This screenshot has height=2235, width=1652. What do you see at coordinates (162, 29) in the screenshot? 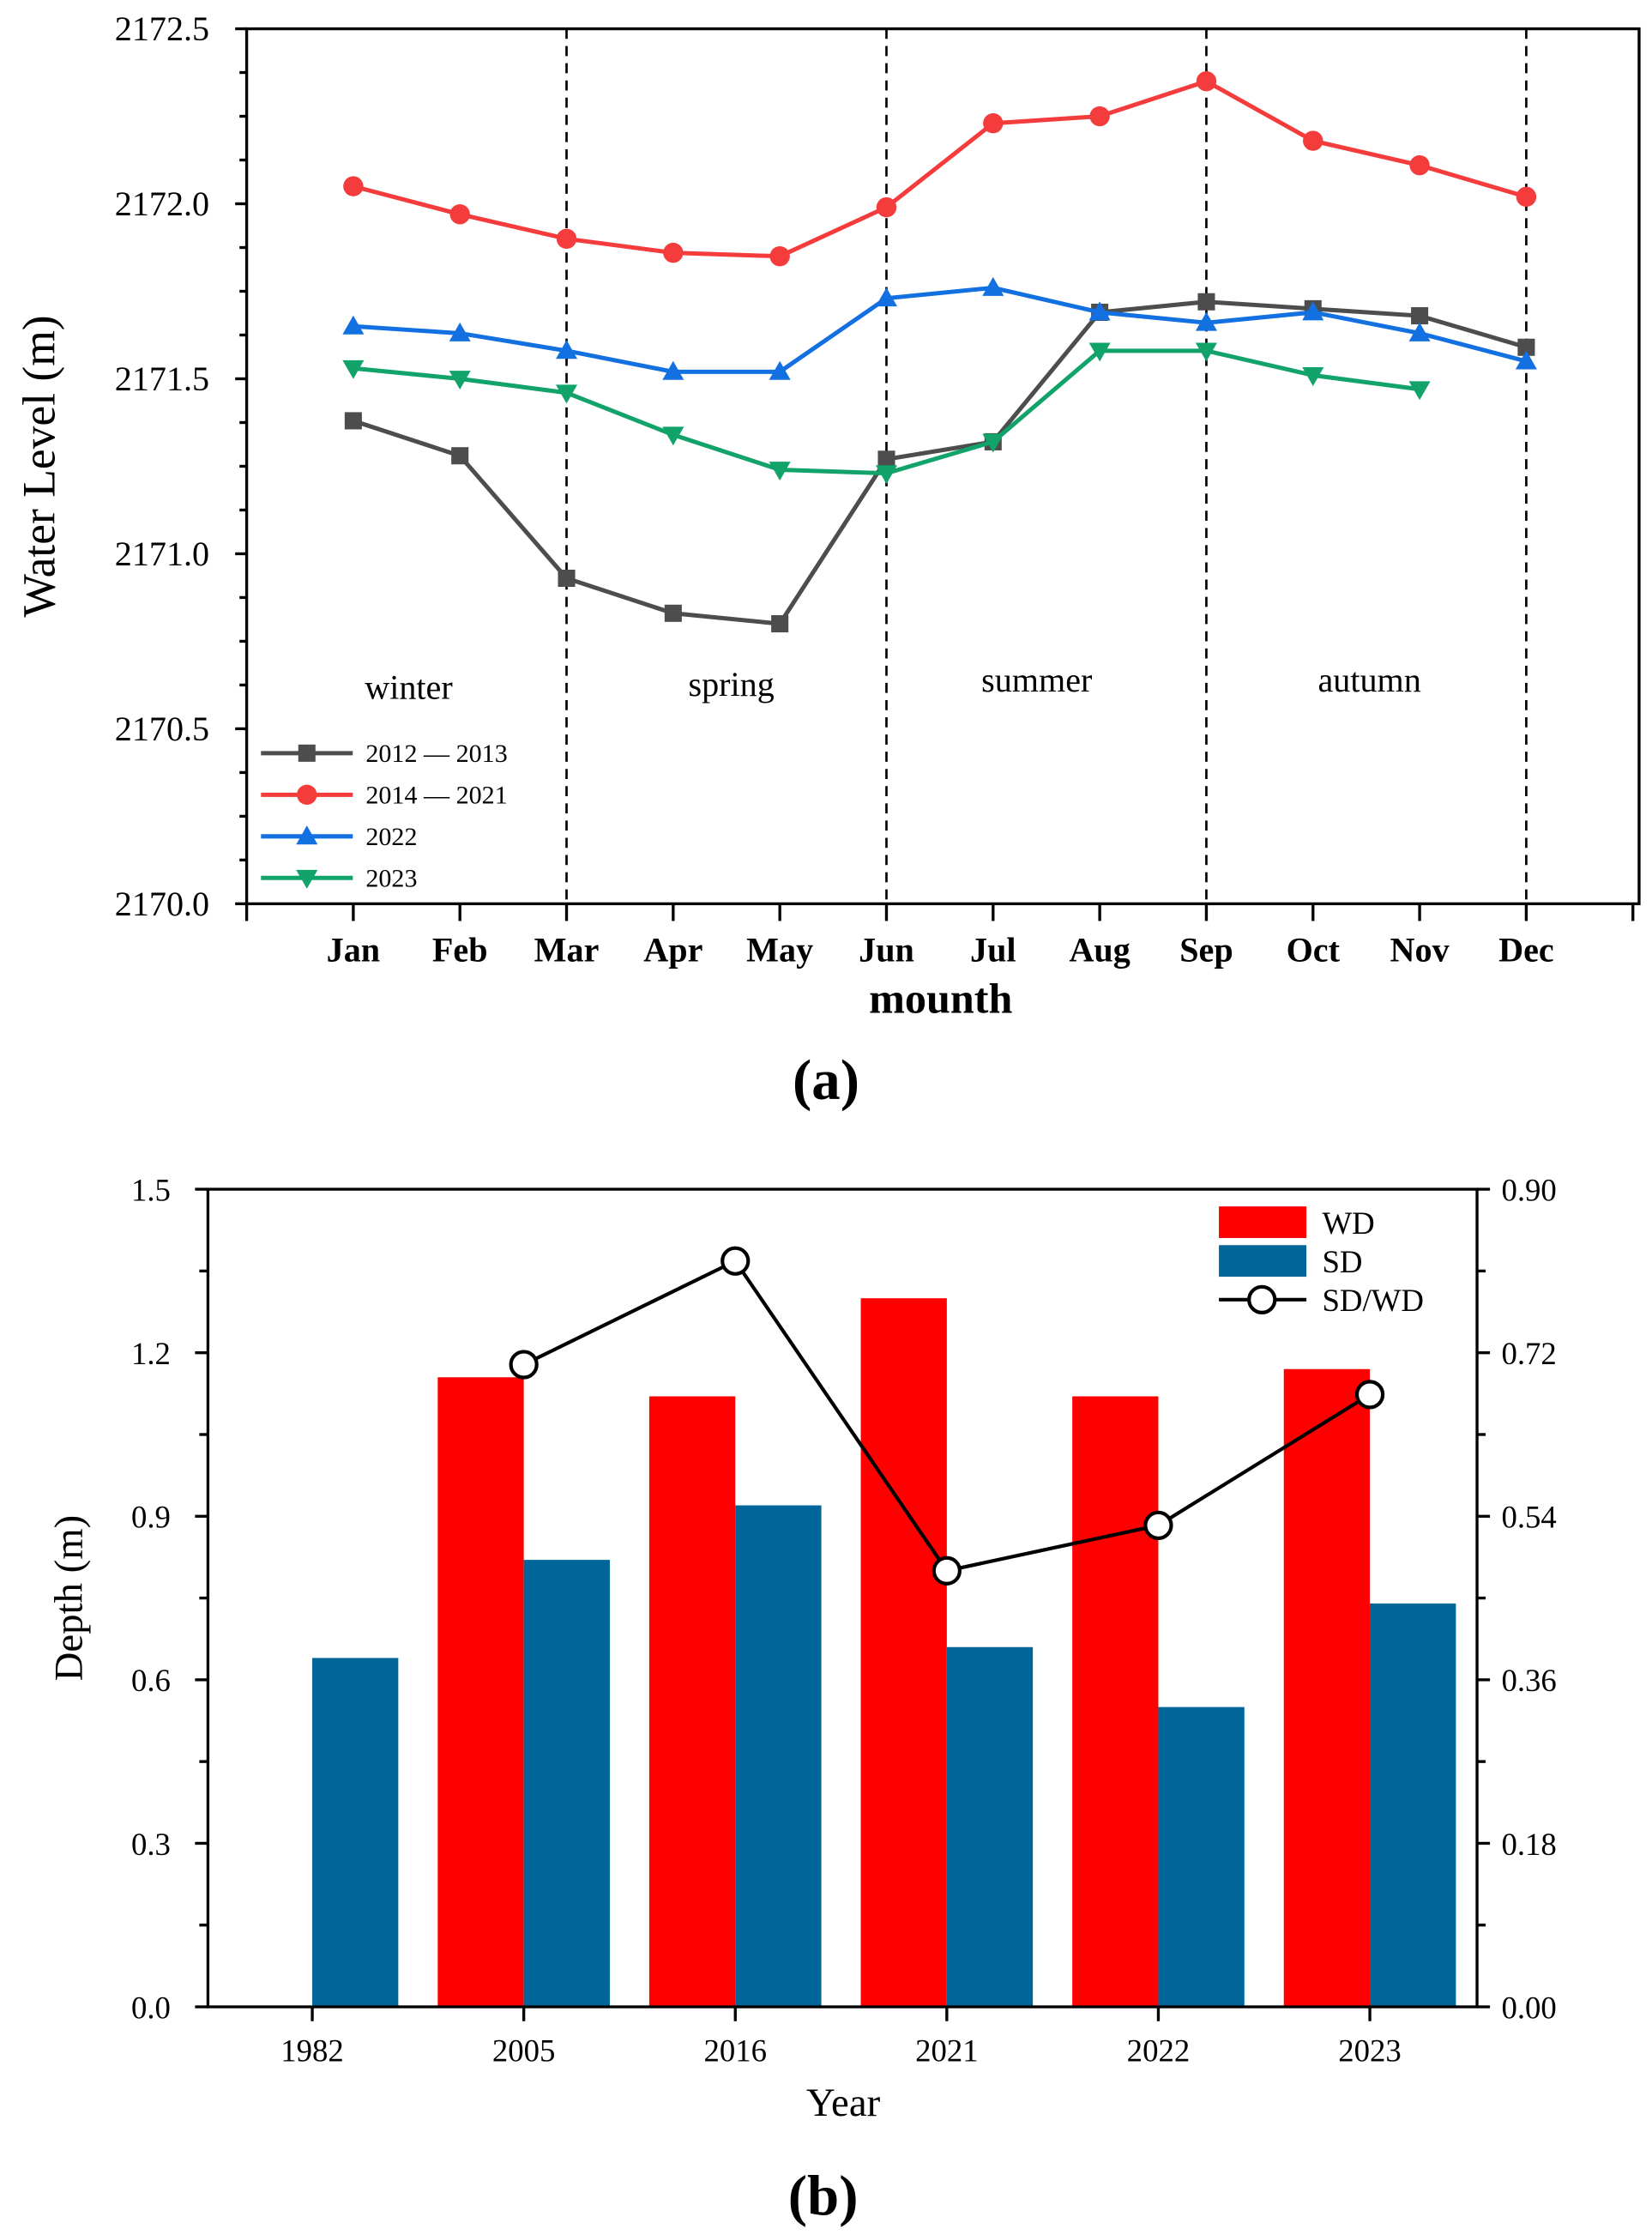
I see `y-tick-label: 2172.5` at bounding box center [162, 29].